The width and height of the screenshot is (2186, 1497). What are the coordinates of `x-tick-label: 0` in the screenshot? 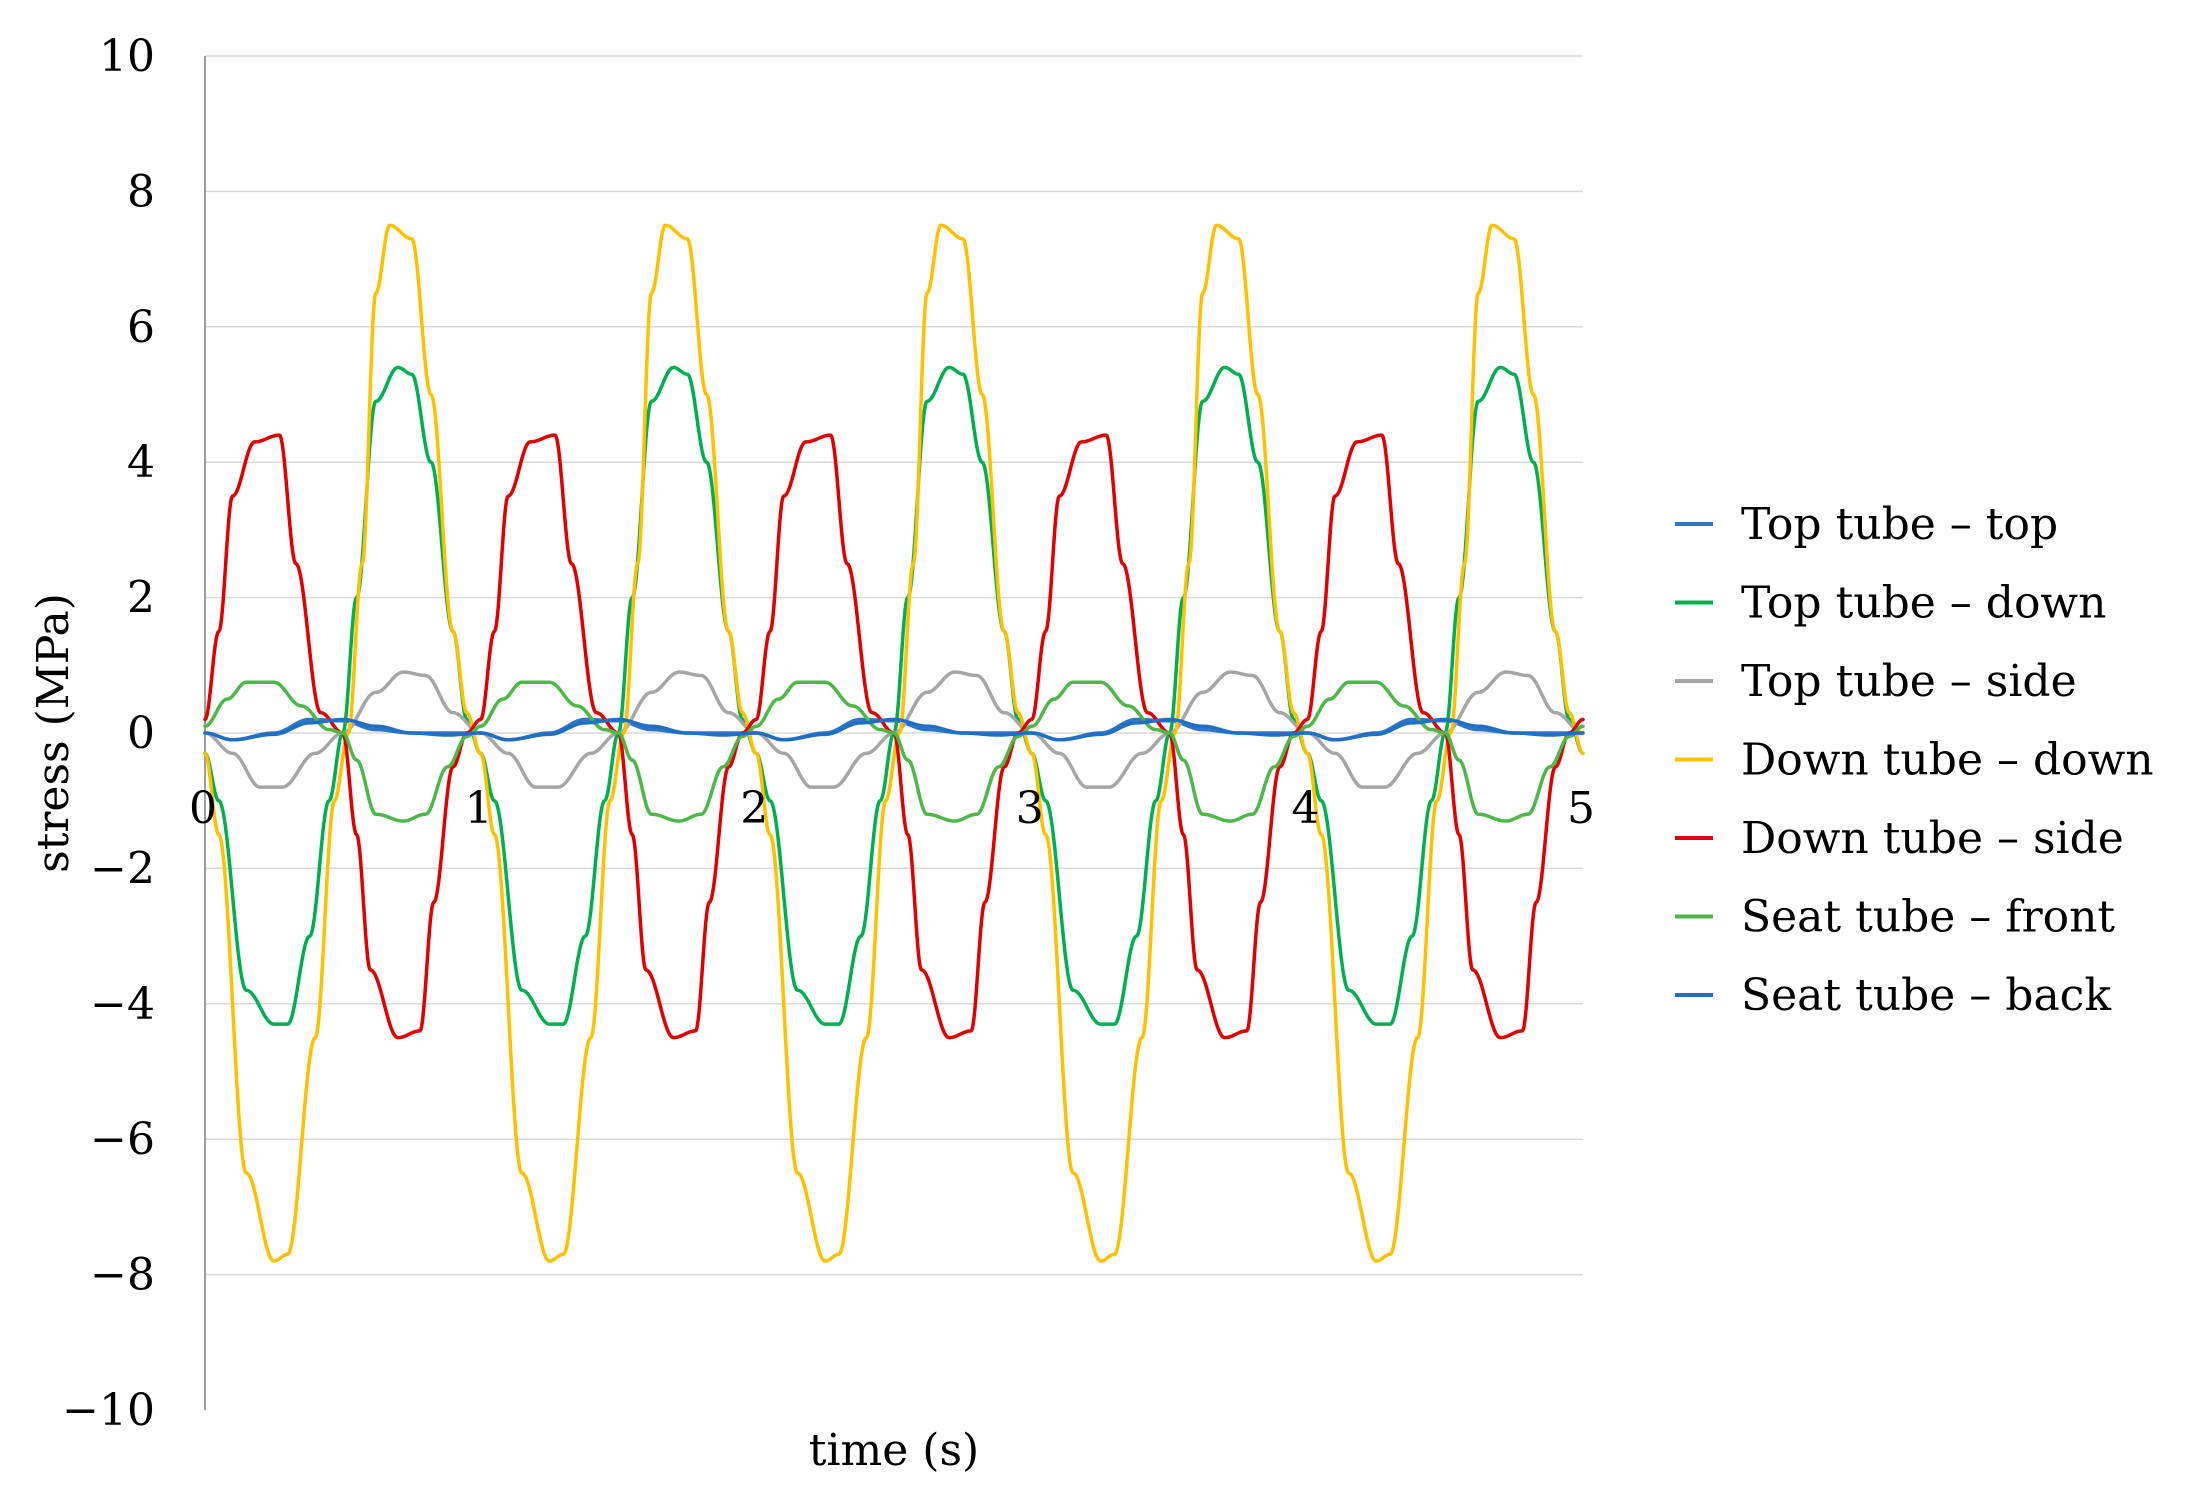 It's located at (203, 808).